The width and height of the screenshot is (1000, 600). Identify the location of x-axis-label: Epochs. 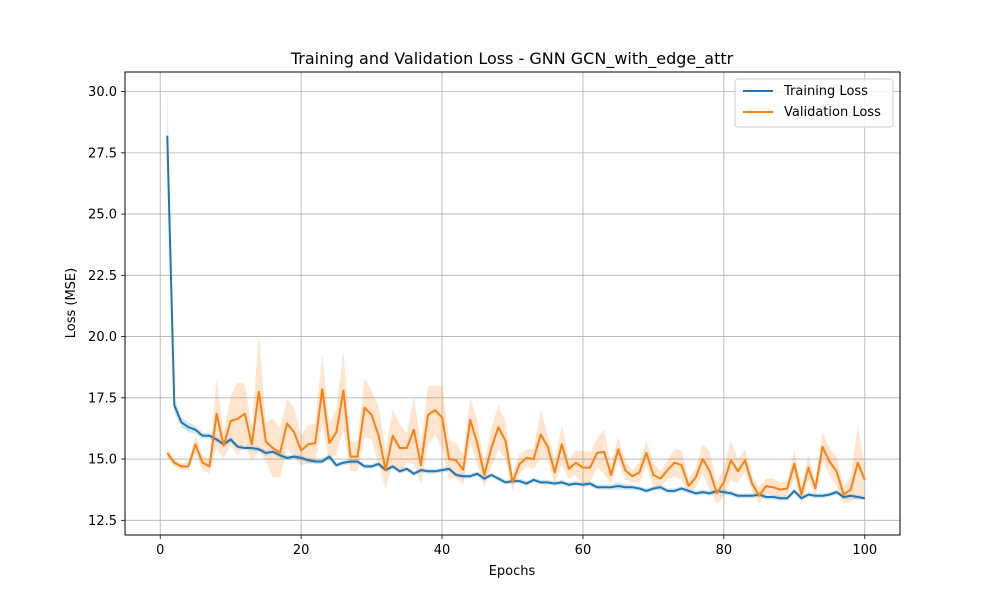
(512, 571).